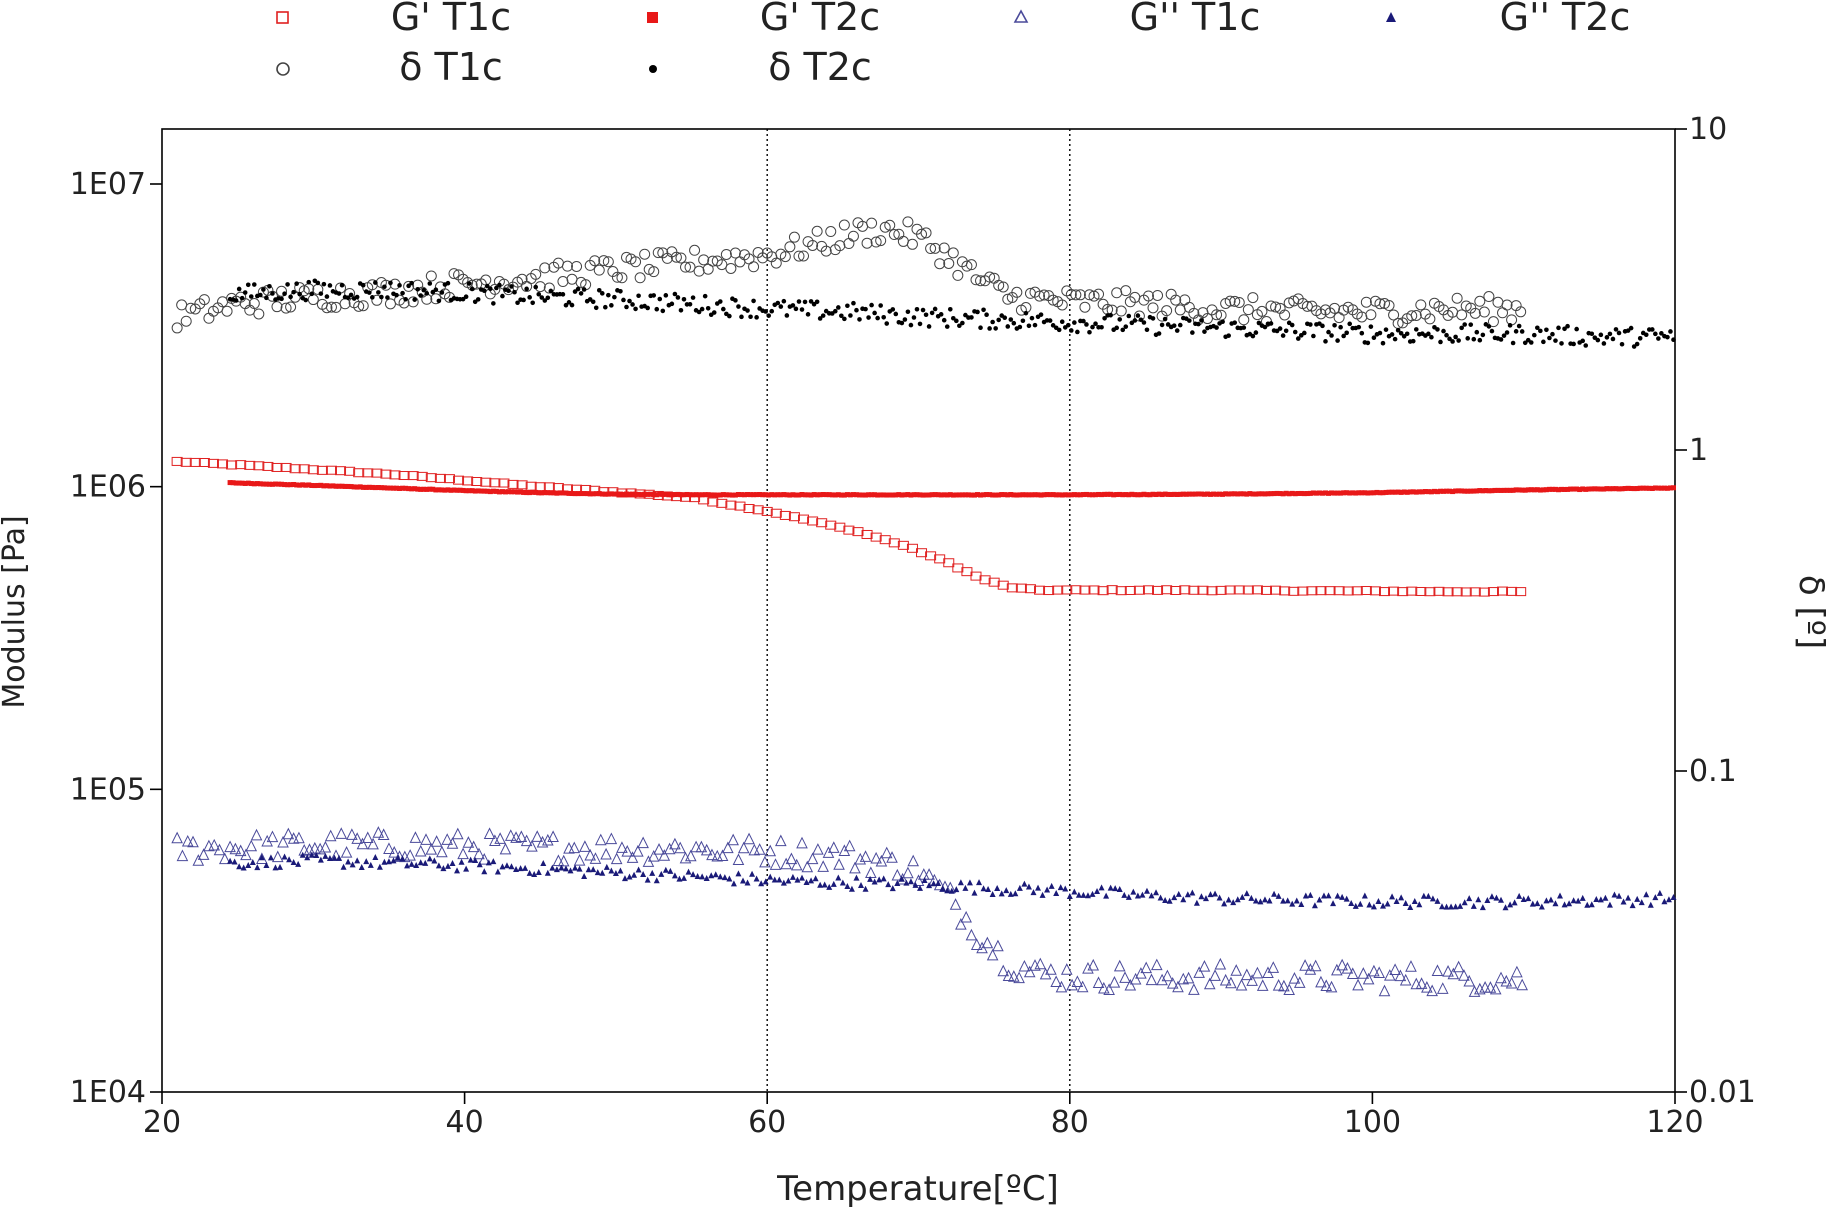  Describe the element at coordinates (767, 1122) in the screenshot. I see `x-tick-label: 60` at that location.